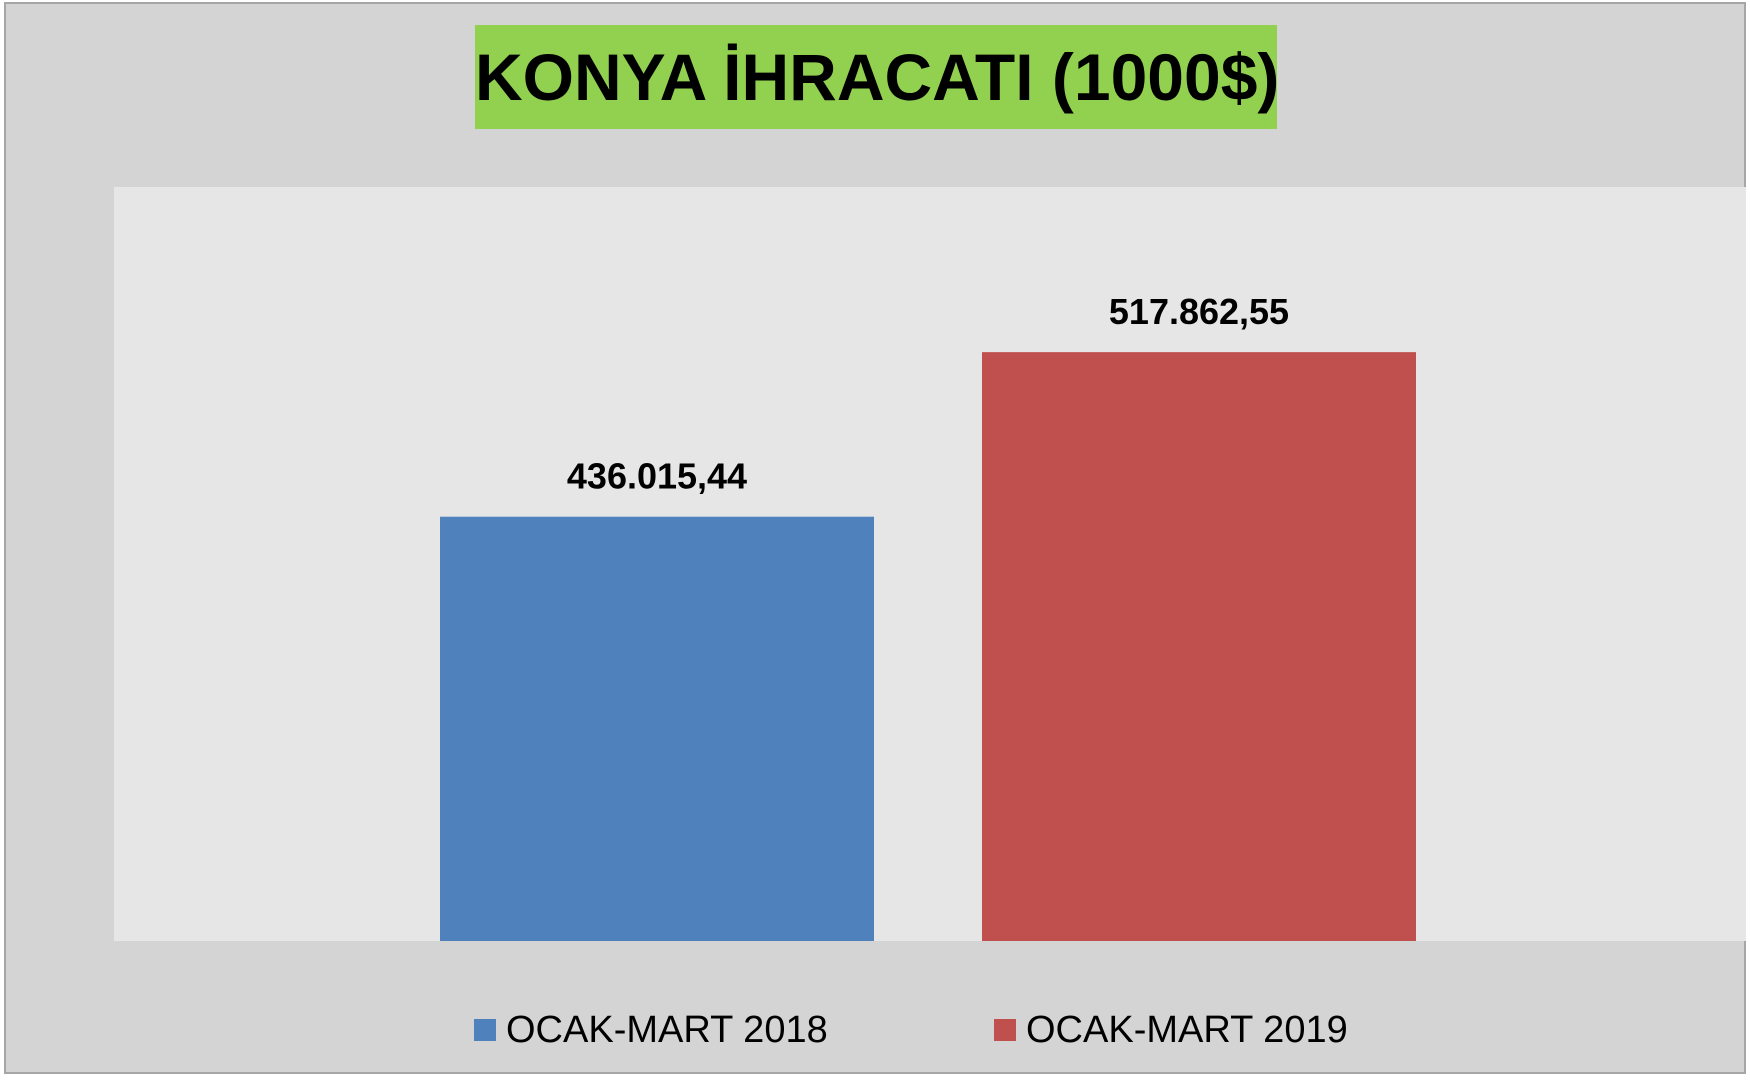  I want to click on legend: OCAK-MART 2018 OCAK-MART 2019, so click(875, 1030).